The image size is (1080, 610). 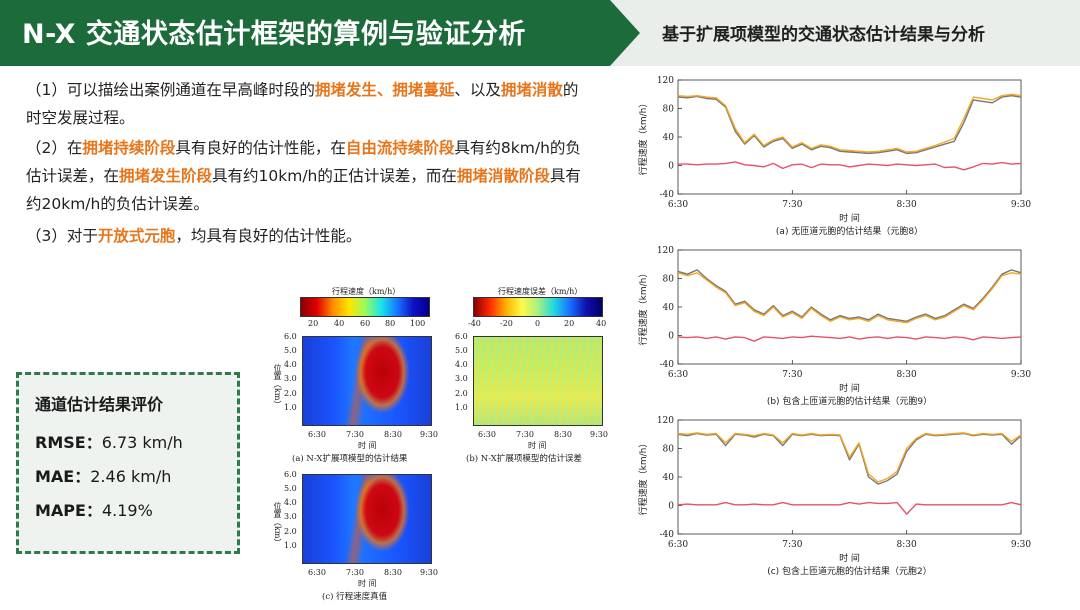 I want to click on text: 的时空发展过程。, so click(x=302, y=104).